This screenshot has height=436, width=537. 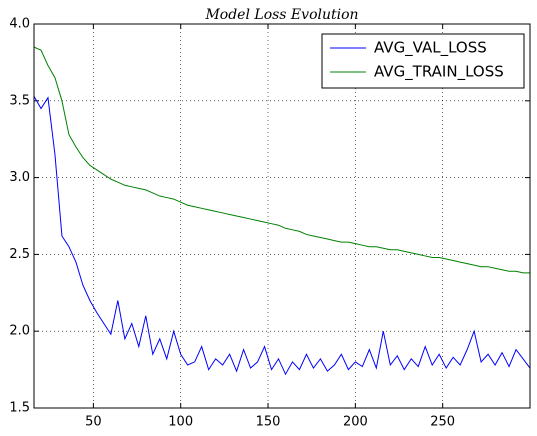 What do you see at coordinates (439, 72) in the screenshot?
I see `legend-label: AVG_TRAIN_LOSS` at bounding box center [439, 72].